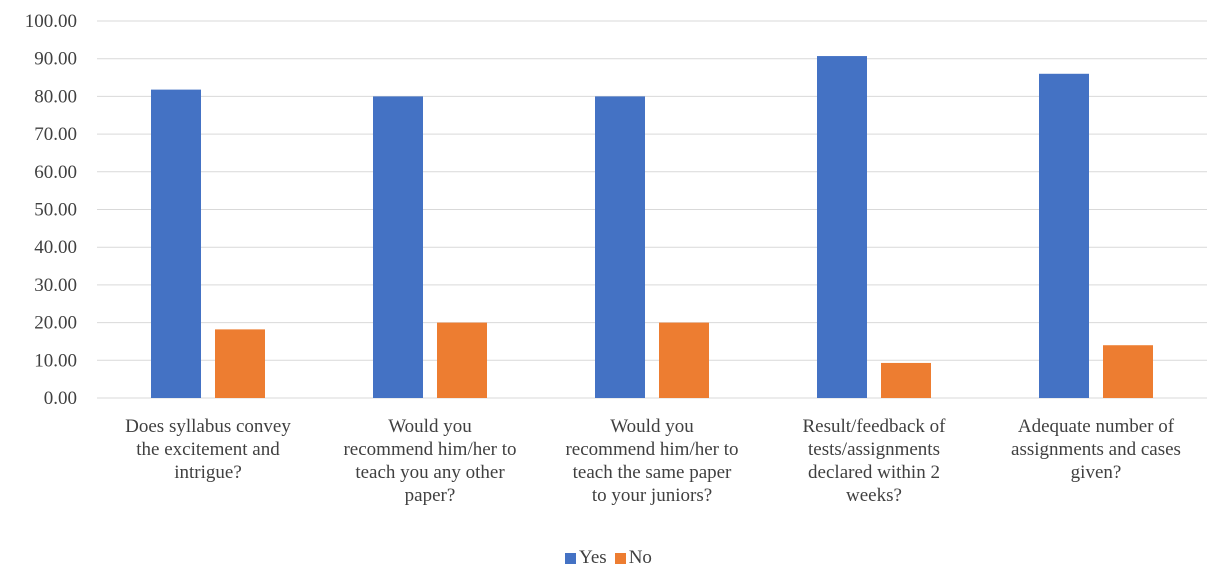  I want to click on y-tick-label: 80.00, so click(55, 96).